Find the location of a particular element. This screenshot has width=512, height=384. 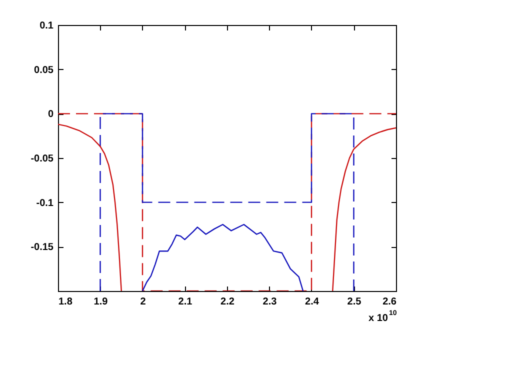

x-tick-label: 2.6 is located at coordinates (389, 302).